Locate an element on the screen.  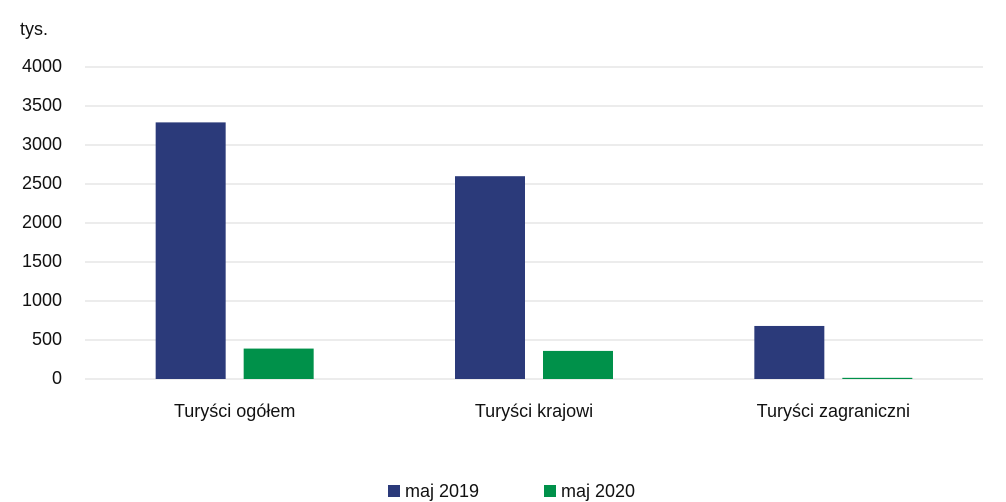
legend-label: maj 2019 is located at coordinates (442, 491).